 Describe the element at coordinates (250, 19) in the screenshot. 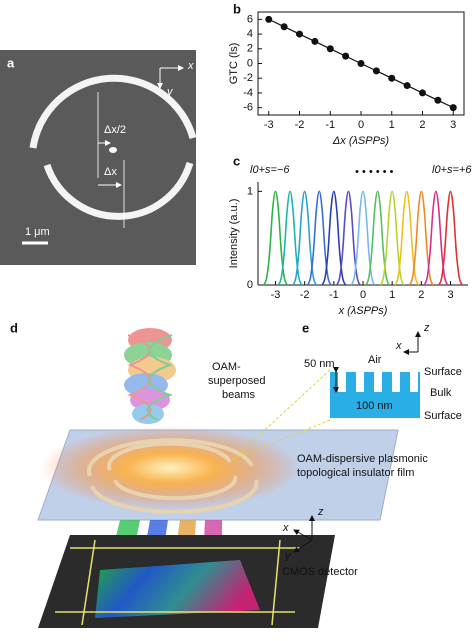

I see `y-tick-label: 6` at that location.